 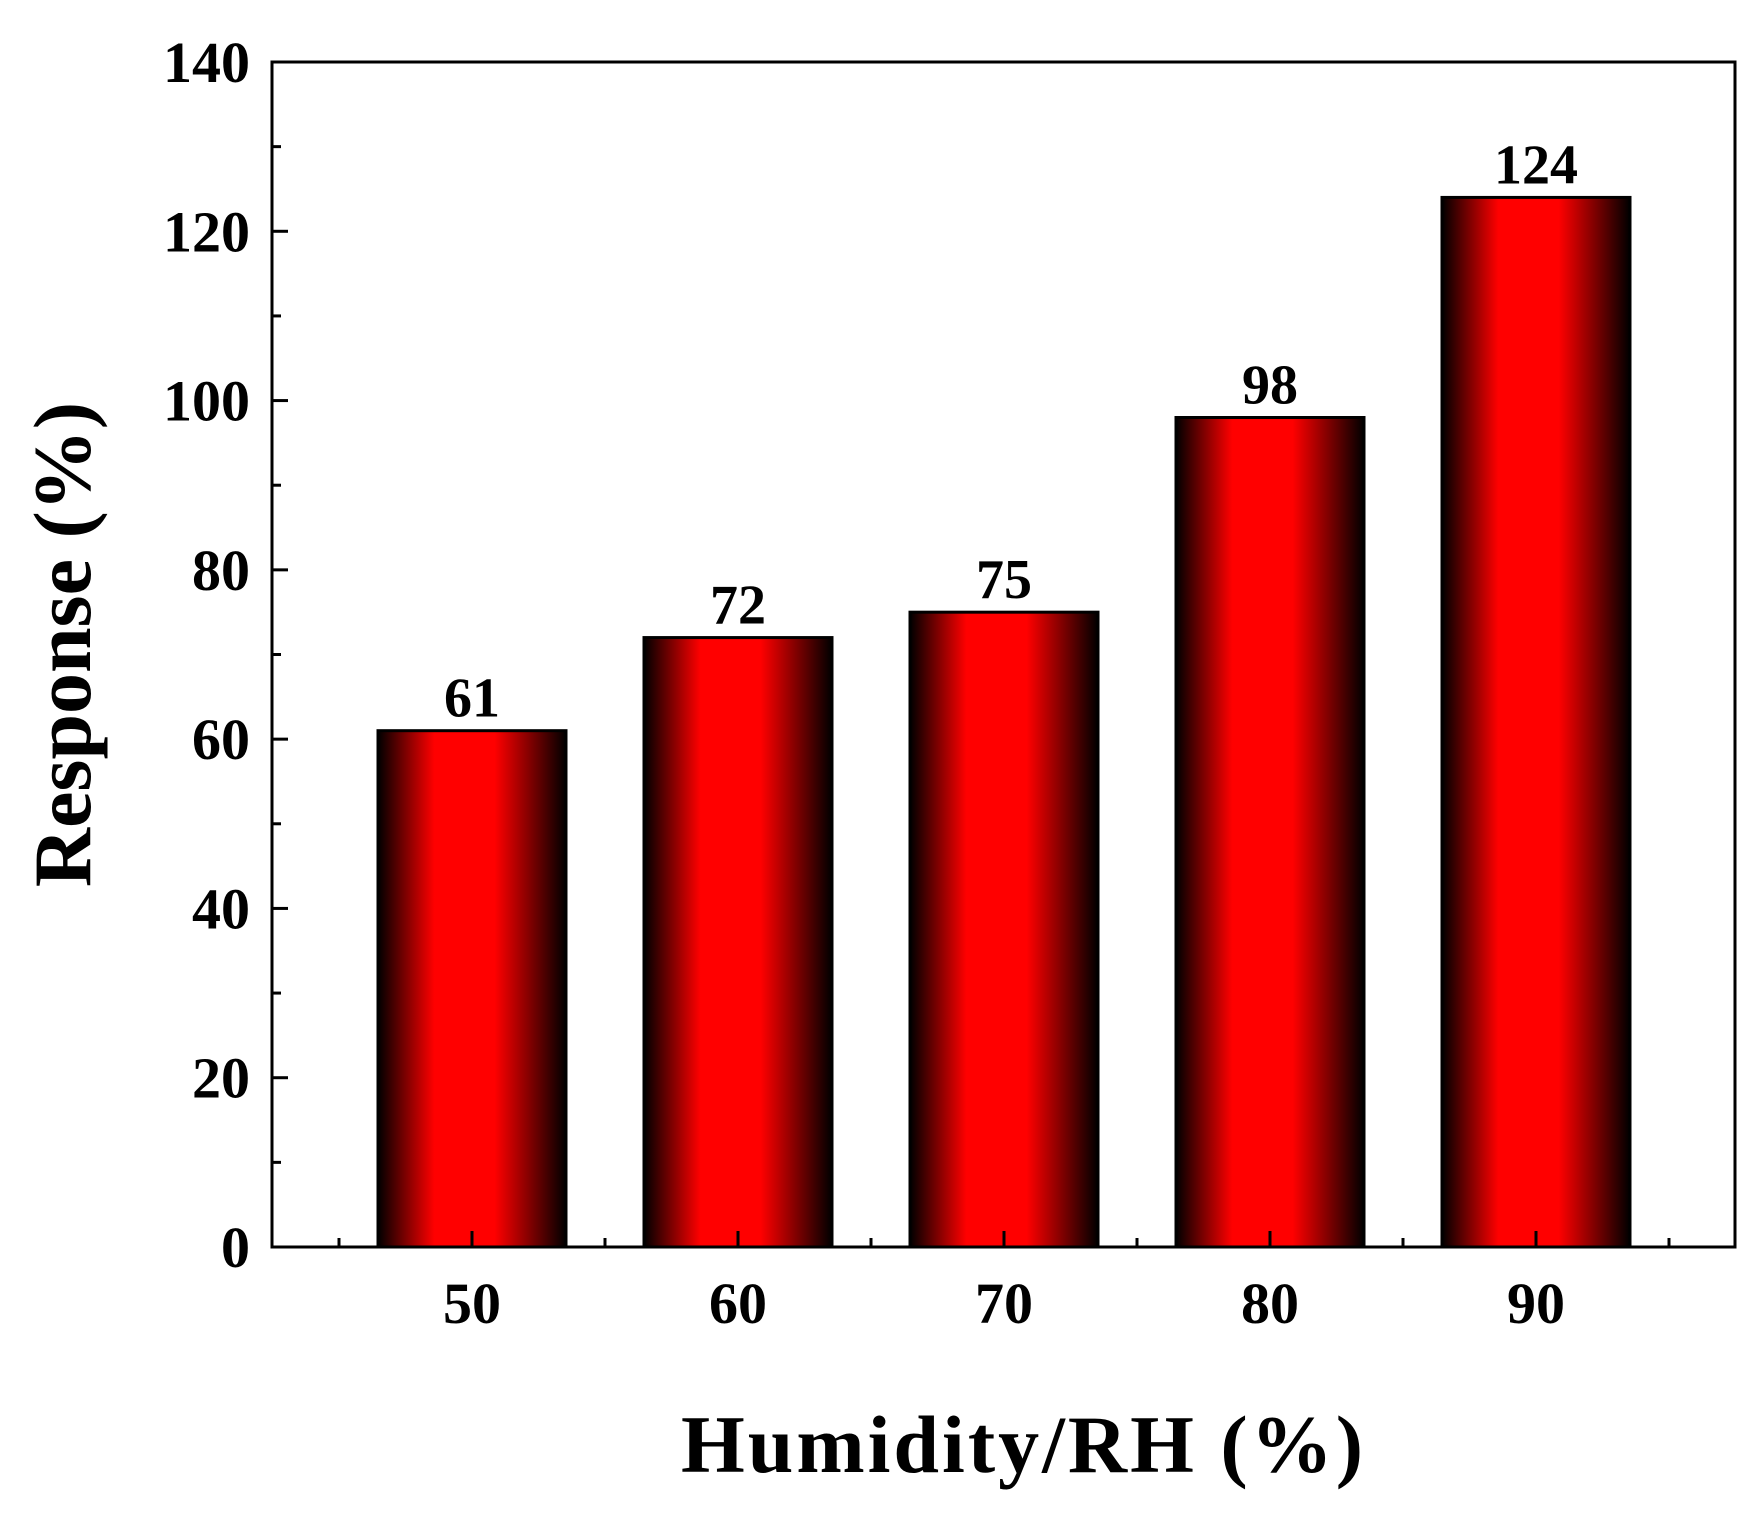 I want to click on y-tick-label: 0, so click(x=235, y=1247).